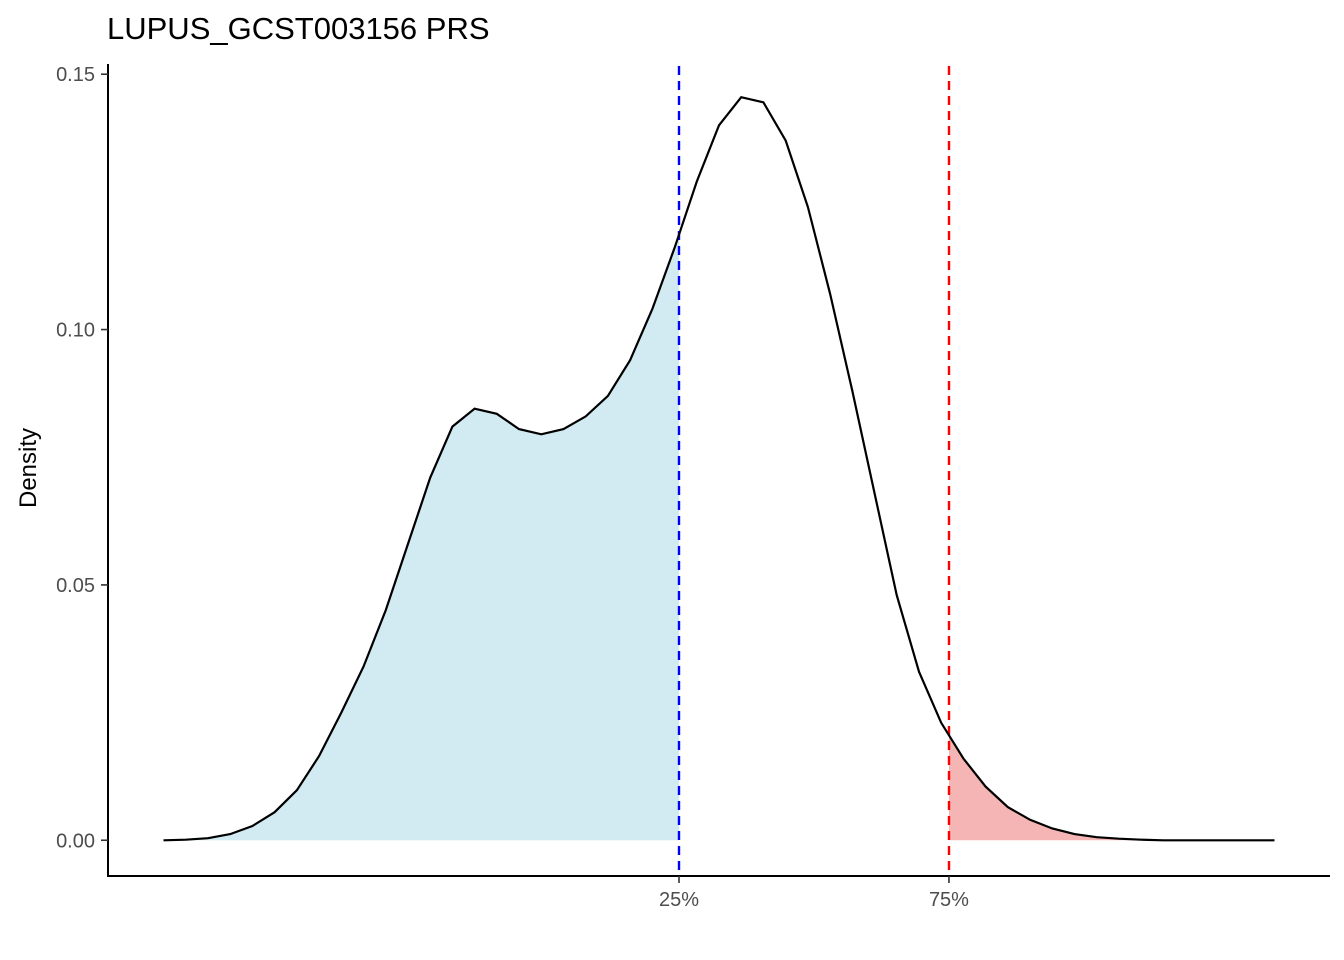 The width and height of the screenshot is (1344, 960). I want to click on y-tick-label: 0.15, so click(75, 75).